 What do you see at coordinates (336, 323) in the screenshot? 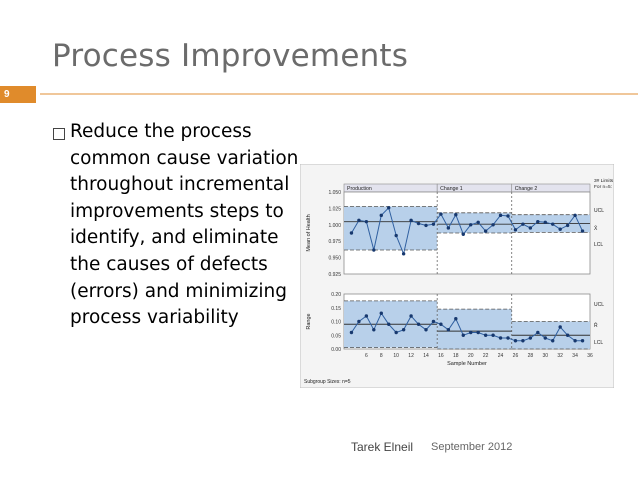
I see `range-panel-y-tick: 0.10` at bounding box center [336, 323].